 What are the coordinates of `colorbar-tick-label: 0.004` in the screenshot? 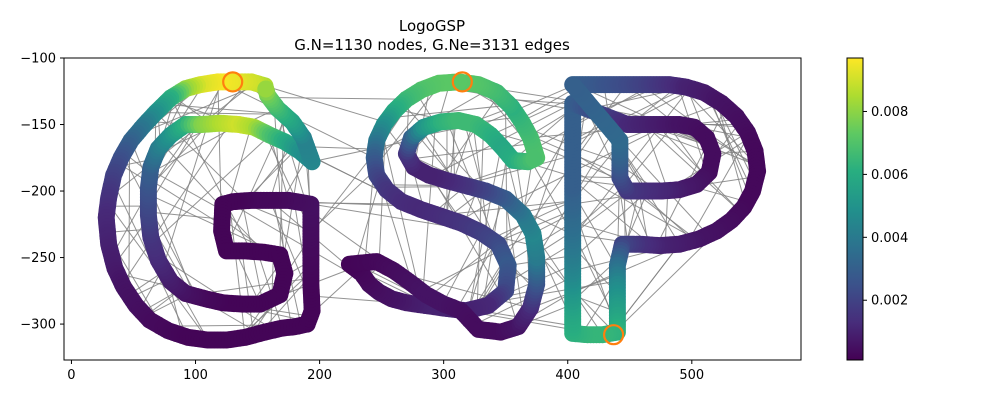 It's located at (889, 238).